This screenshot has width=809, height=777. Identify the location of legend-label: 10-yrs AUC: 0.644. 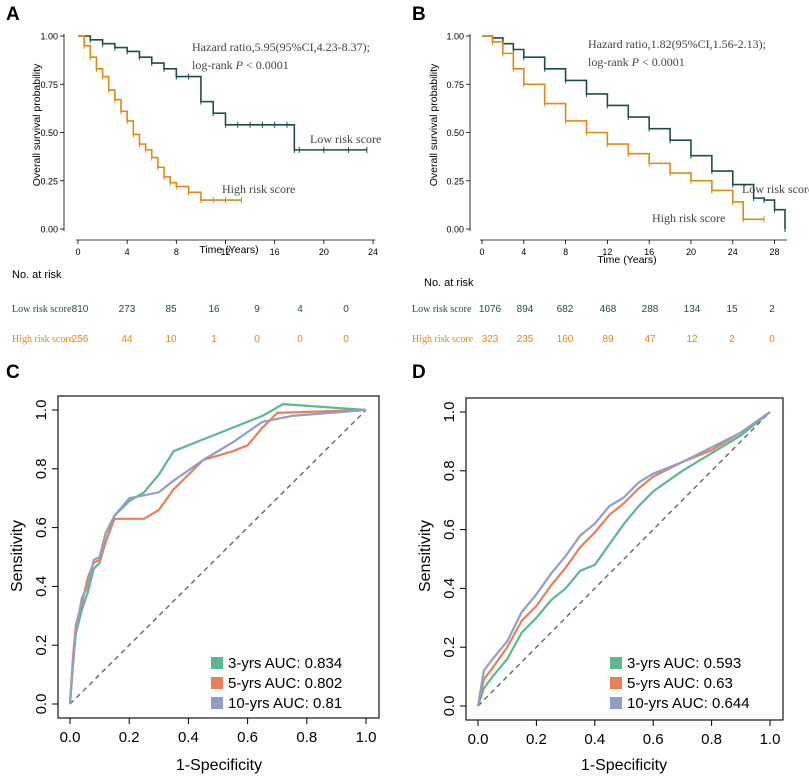
(688, 703).